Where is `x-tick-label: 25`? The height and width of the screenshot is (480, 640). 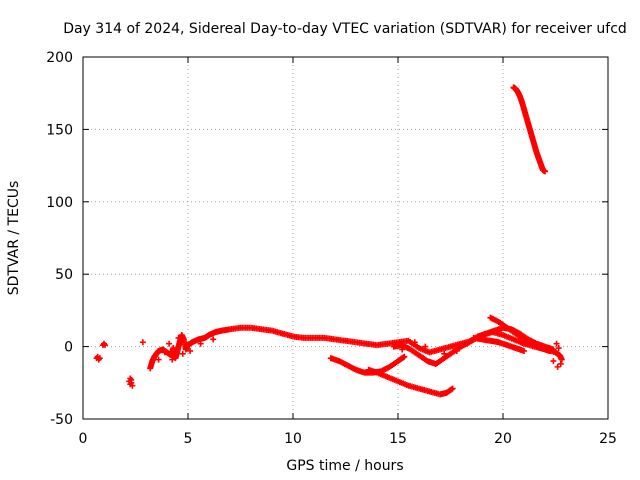 x-tick-label: 25 is located at coordinates (608, 439).